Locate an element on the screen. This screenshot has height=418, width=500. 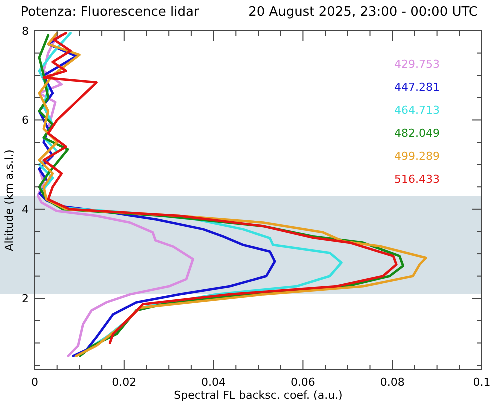
text: 482.049 is located at coordinates (417, 133).